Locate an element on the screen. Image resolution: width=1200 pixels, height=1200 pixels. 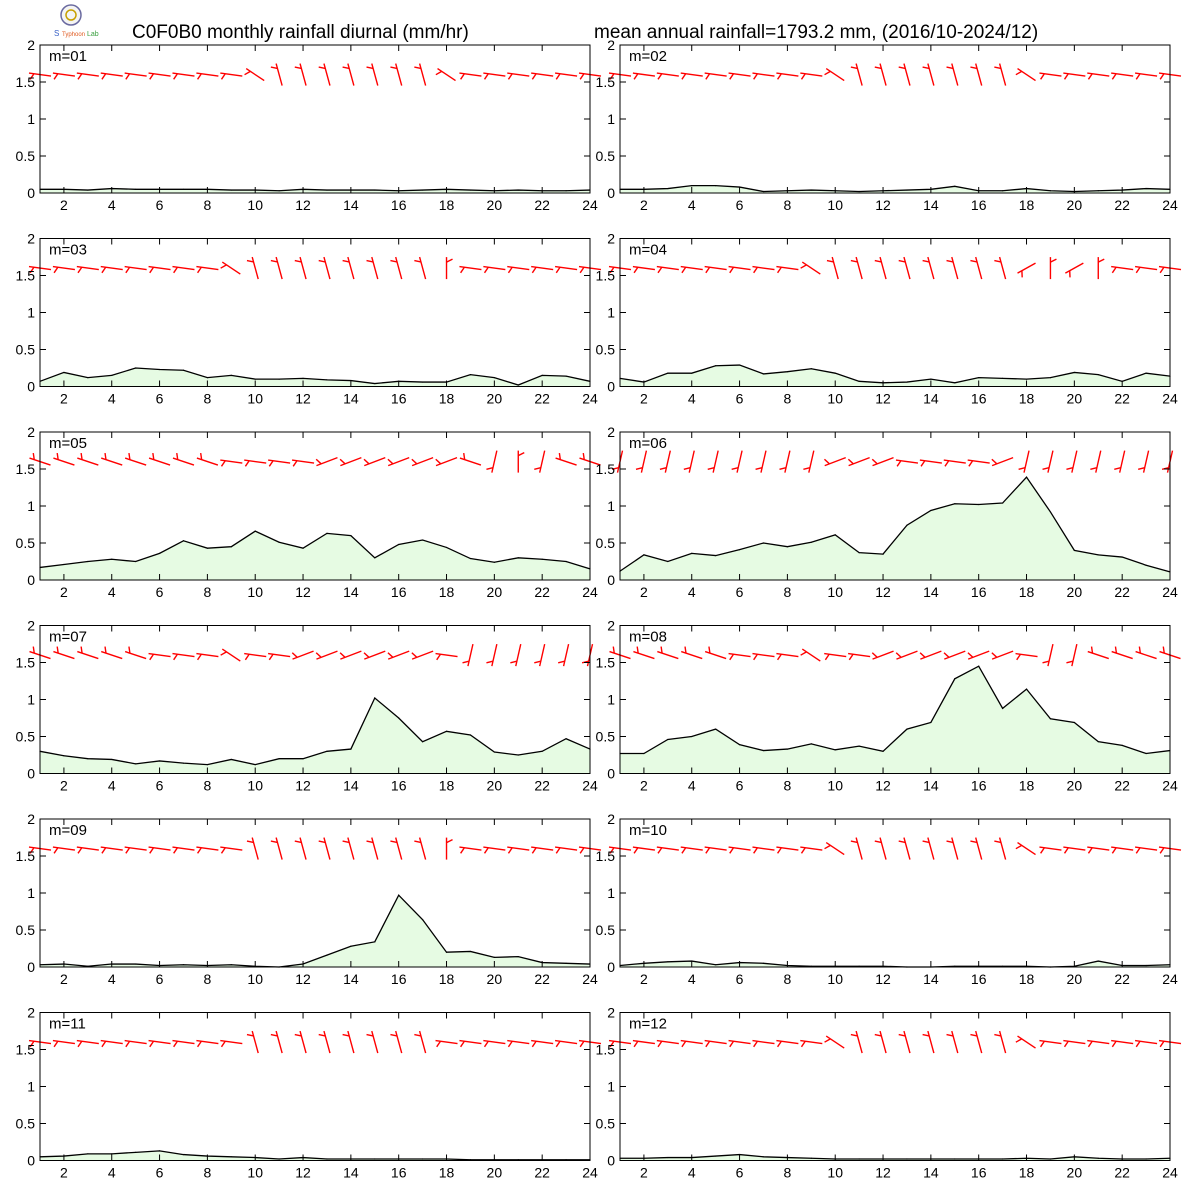
rainfall-area is located at coordinates (315, 555).